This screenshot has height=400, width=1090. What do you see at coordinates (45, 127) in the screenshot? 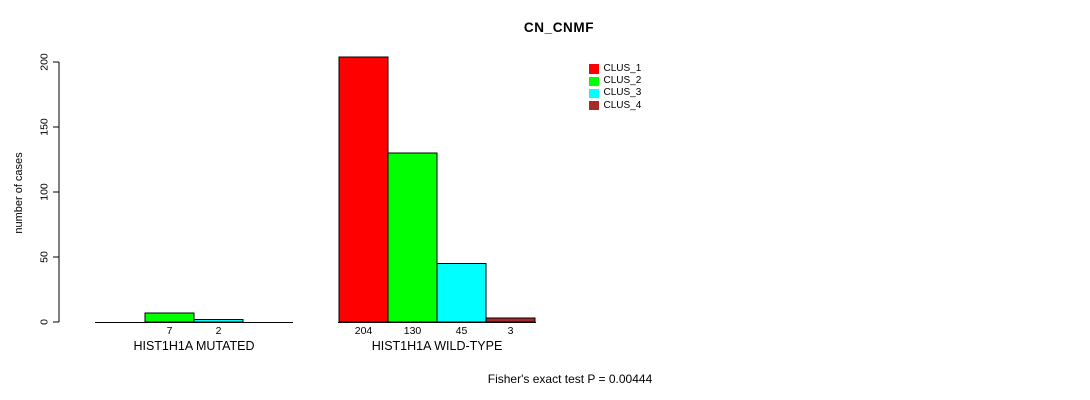
I see `y-tick-label: 150` at bounding box center [45, 127].